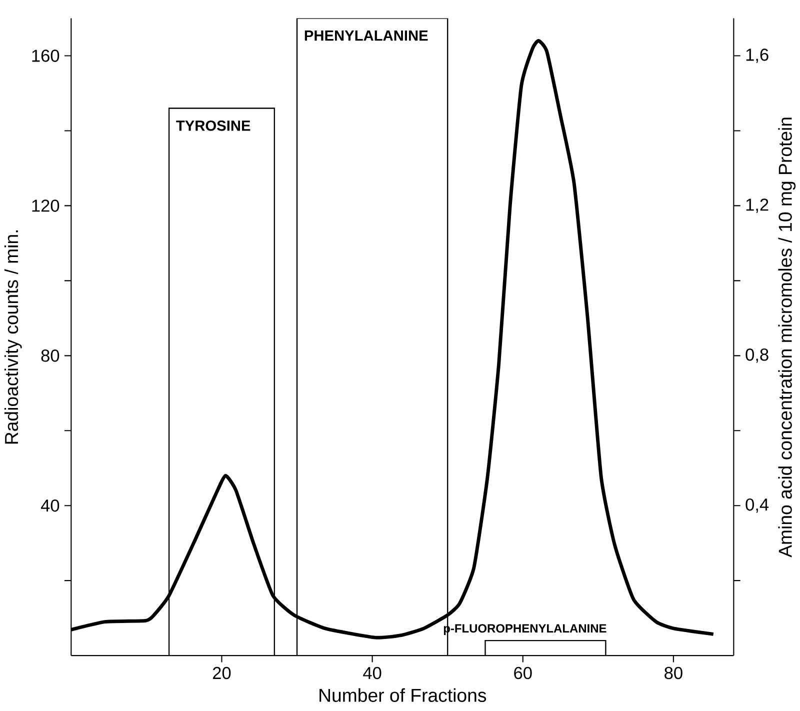 The height and width of the screenshot is (711, 800). What do you see at coordinates (757, 505) in the screenshot?
I see `y2-tick-label: 0,4` at bounding box center [757, 505].